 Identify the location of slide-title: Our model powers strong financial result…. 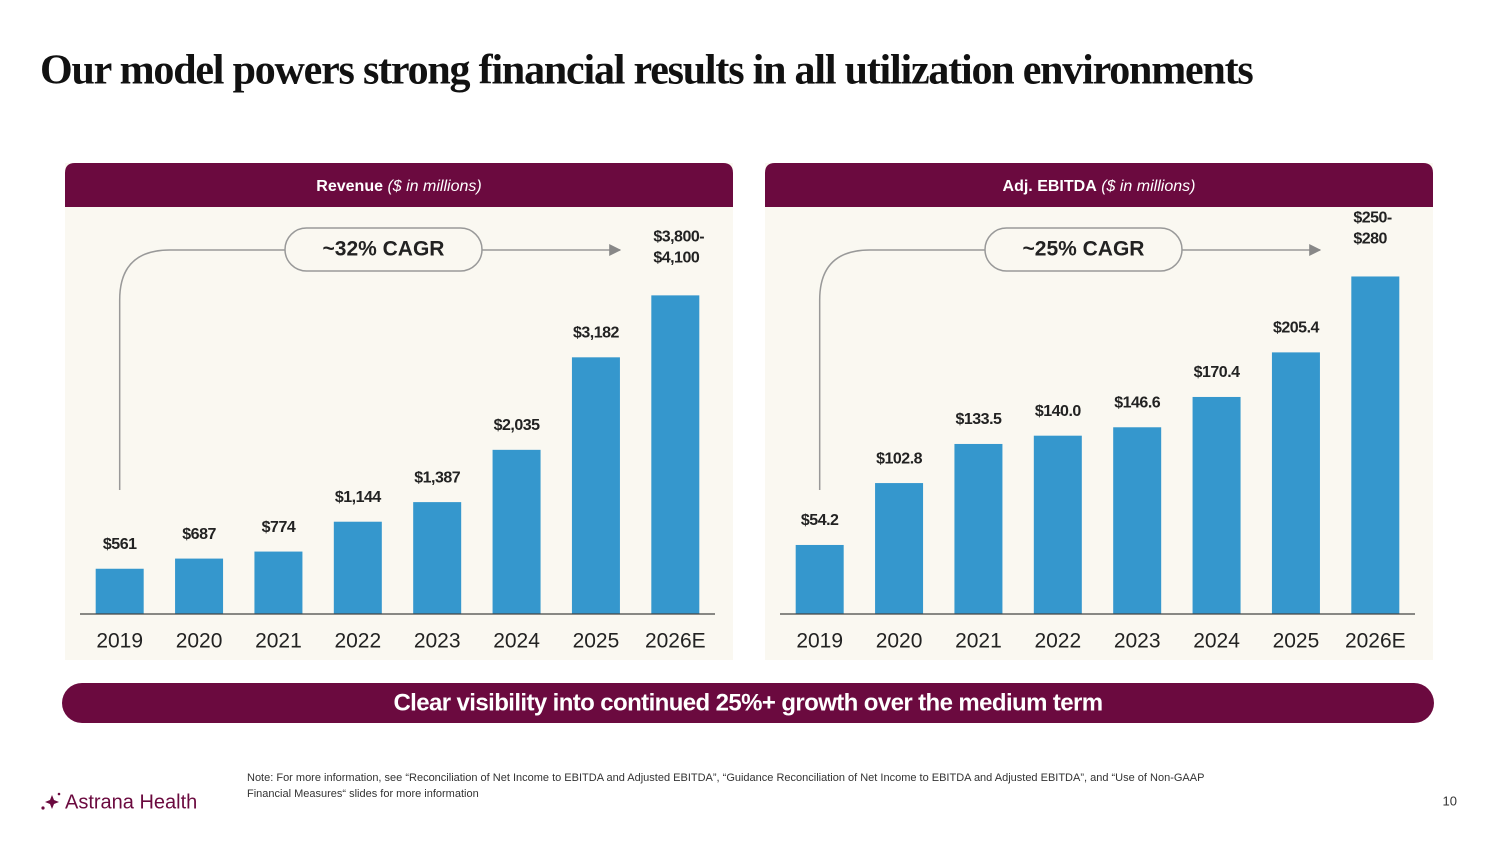
(646, 71).